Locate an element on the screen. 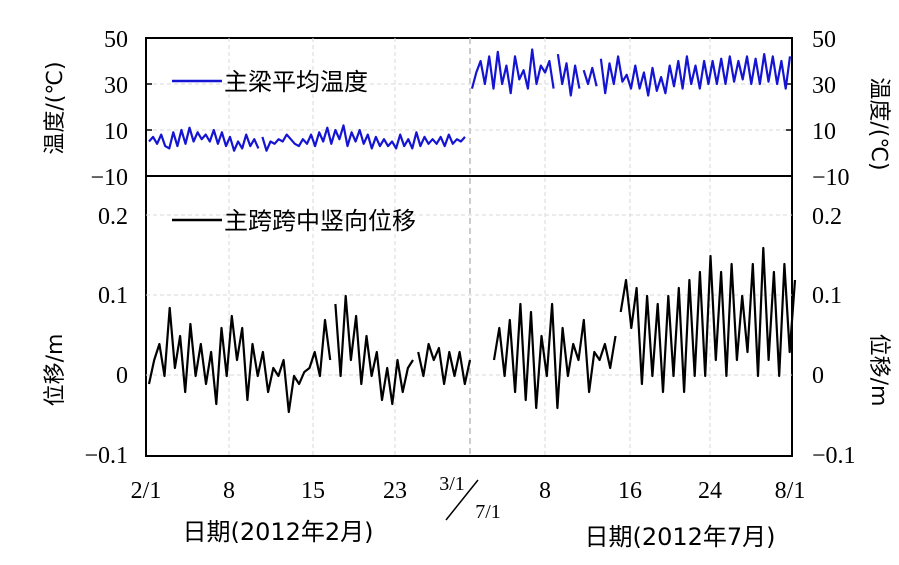 This screenshot has height=565, width=899. xtick-jul: 8 is located at coordinates (545, 491).